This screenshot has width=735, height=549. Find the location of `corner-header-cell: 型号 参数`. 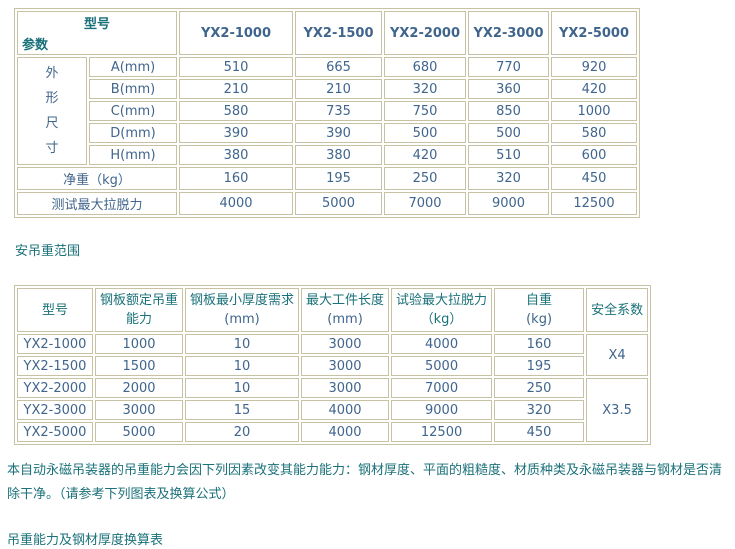

corner-header-cell: 型号 参数 is located at coordinates (97, 33).